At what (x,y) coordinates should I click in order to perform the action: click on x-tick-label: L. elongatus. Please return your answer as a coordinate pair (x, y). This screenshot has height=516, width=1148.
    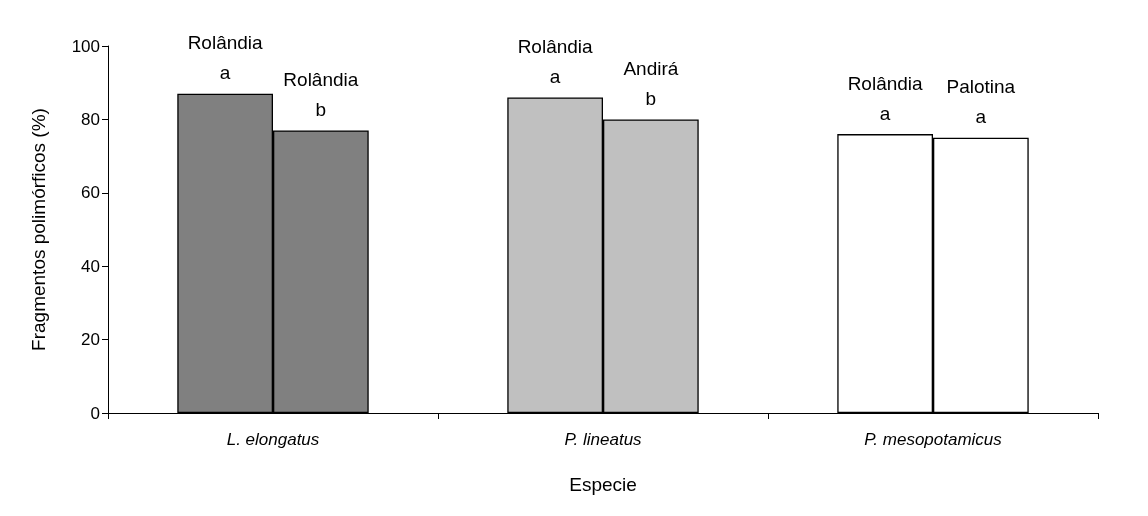
    Looking at the image, I should click on (273, 439).